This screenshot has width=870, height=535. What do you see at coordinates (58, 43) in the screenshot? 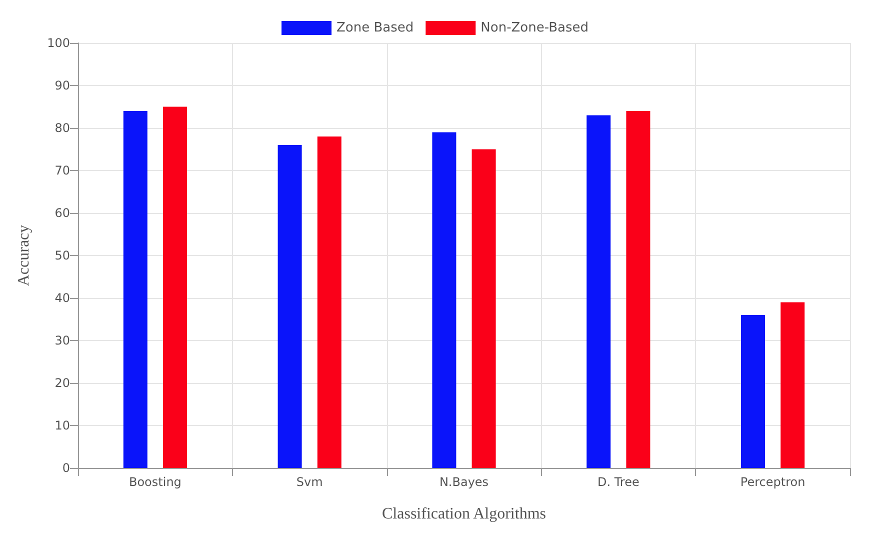
I see `y-tick-label: 100` at bounding box center [58, 43].